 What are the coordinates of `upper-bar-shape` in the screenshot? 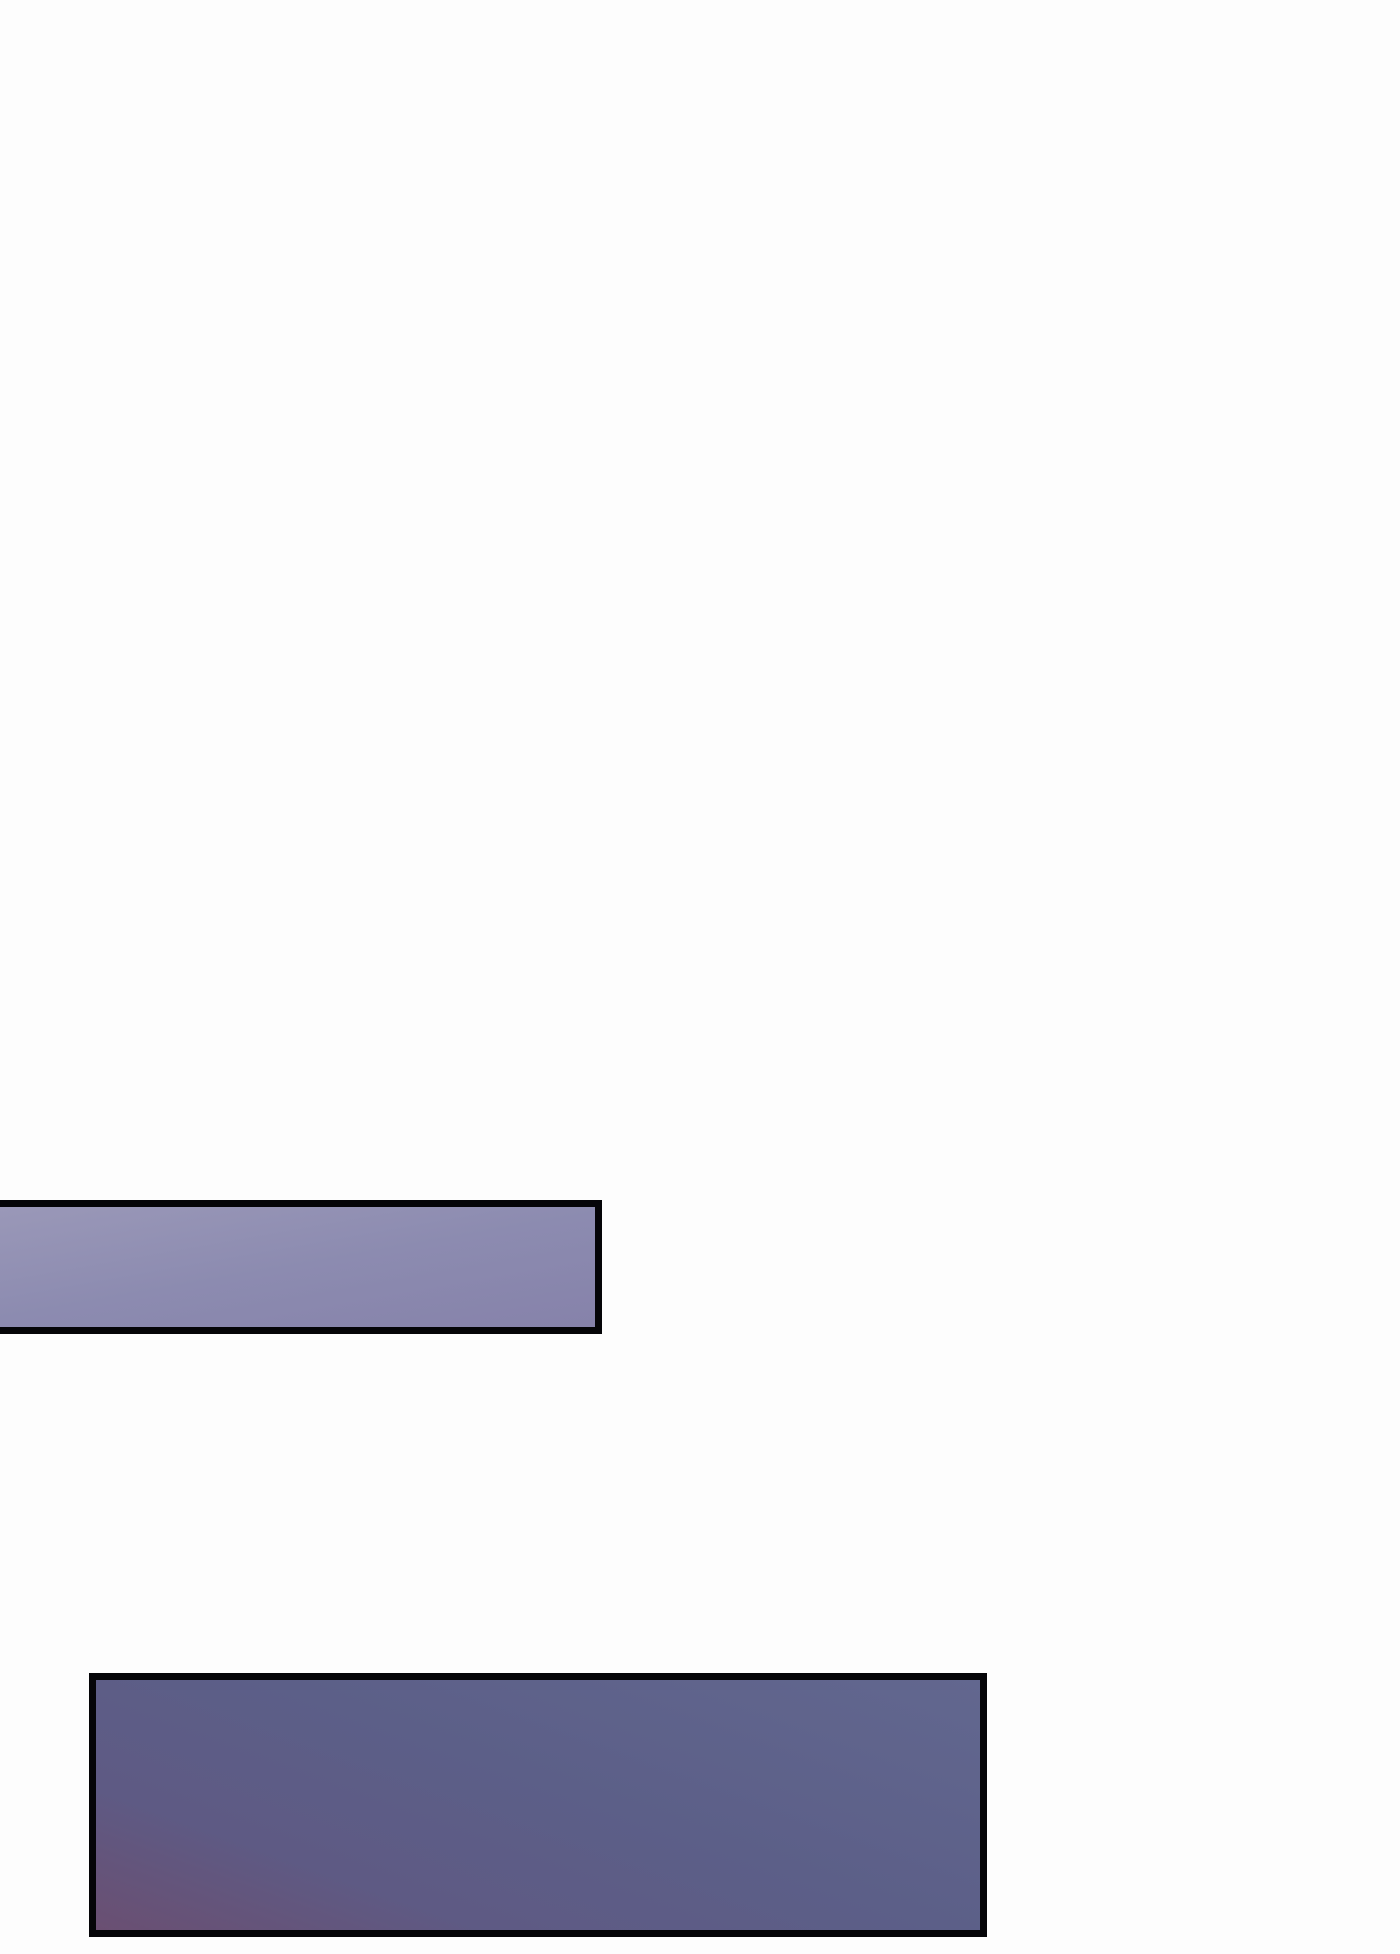 It's located at (301, 1267).